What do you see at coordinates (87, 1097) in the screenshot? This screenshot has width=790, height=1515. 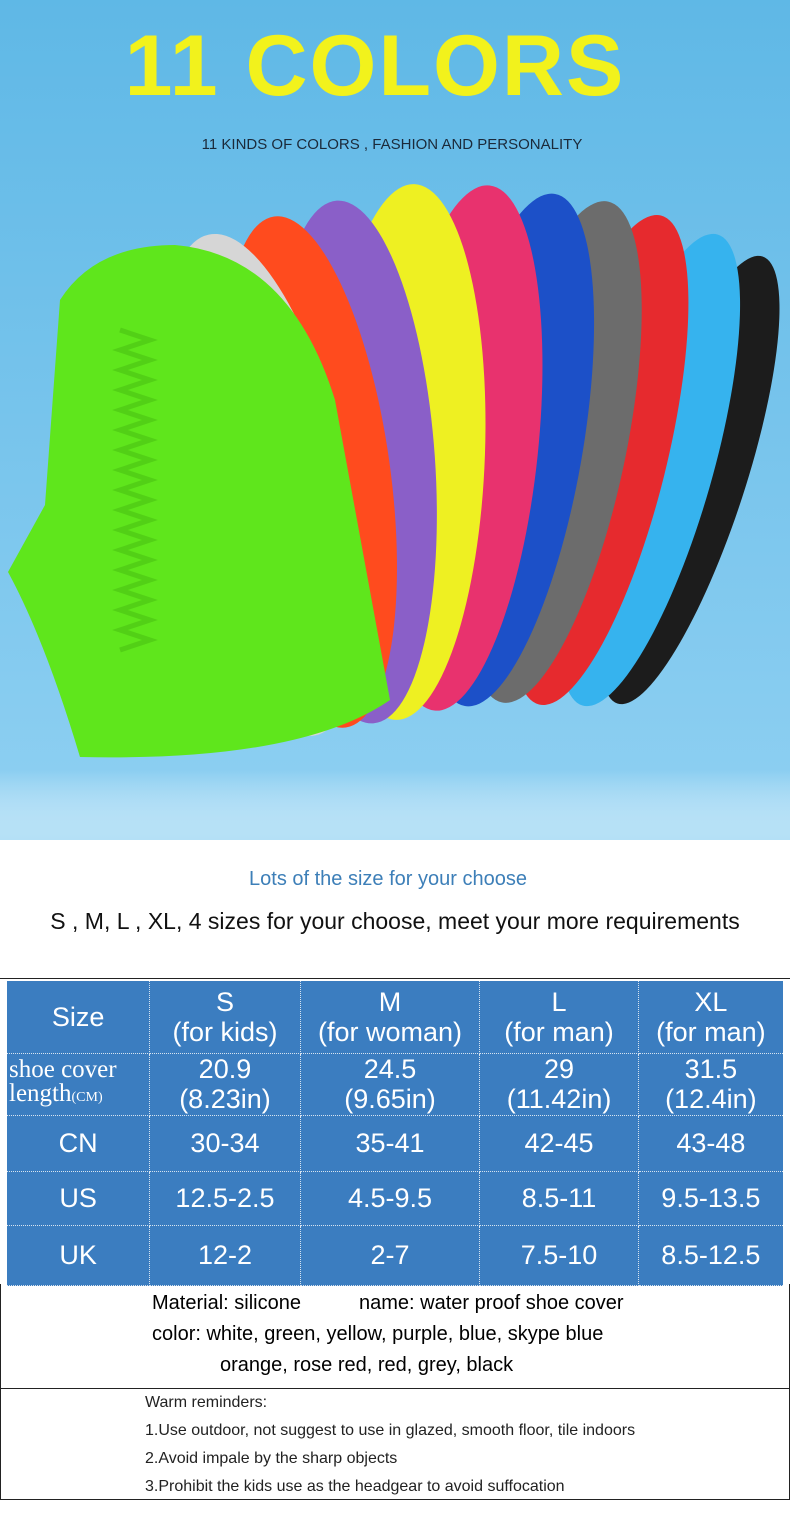 I see `unit: (CM)` at bounding box center [87, 1097].